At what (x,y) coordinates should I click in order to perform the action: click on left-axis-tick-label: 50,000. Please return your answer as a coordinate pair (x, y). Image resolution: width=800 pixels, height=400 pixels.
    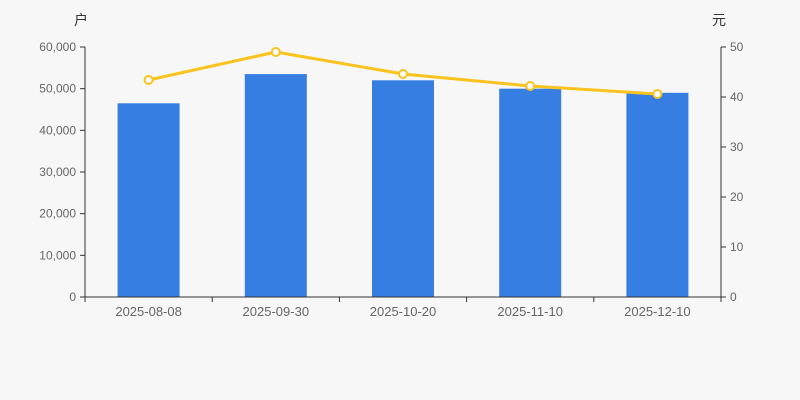
    Looking at the image, I should click on (57, 89).